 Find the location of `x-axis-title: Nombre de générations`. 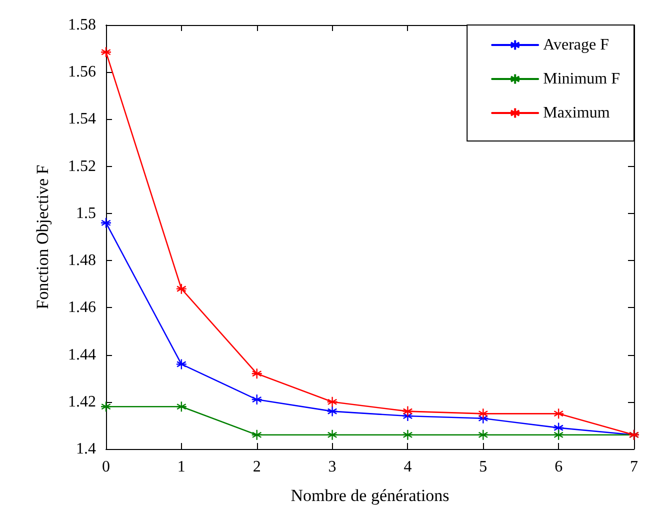

x-axis-title: Nombre de générations is located at coordinates (370, 495).